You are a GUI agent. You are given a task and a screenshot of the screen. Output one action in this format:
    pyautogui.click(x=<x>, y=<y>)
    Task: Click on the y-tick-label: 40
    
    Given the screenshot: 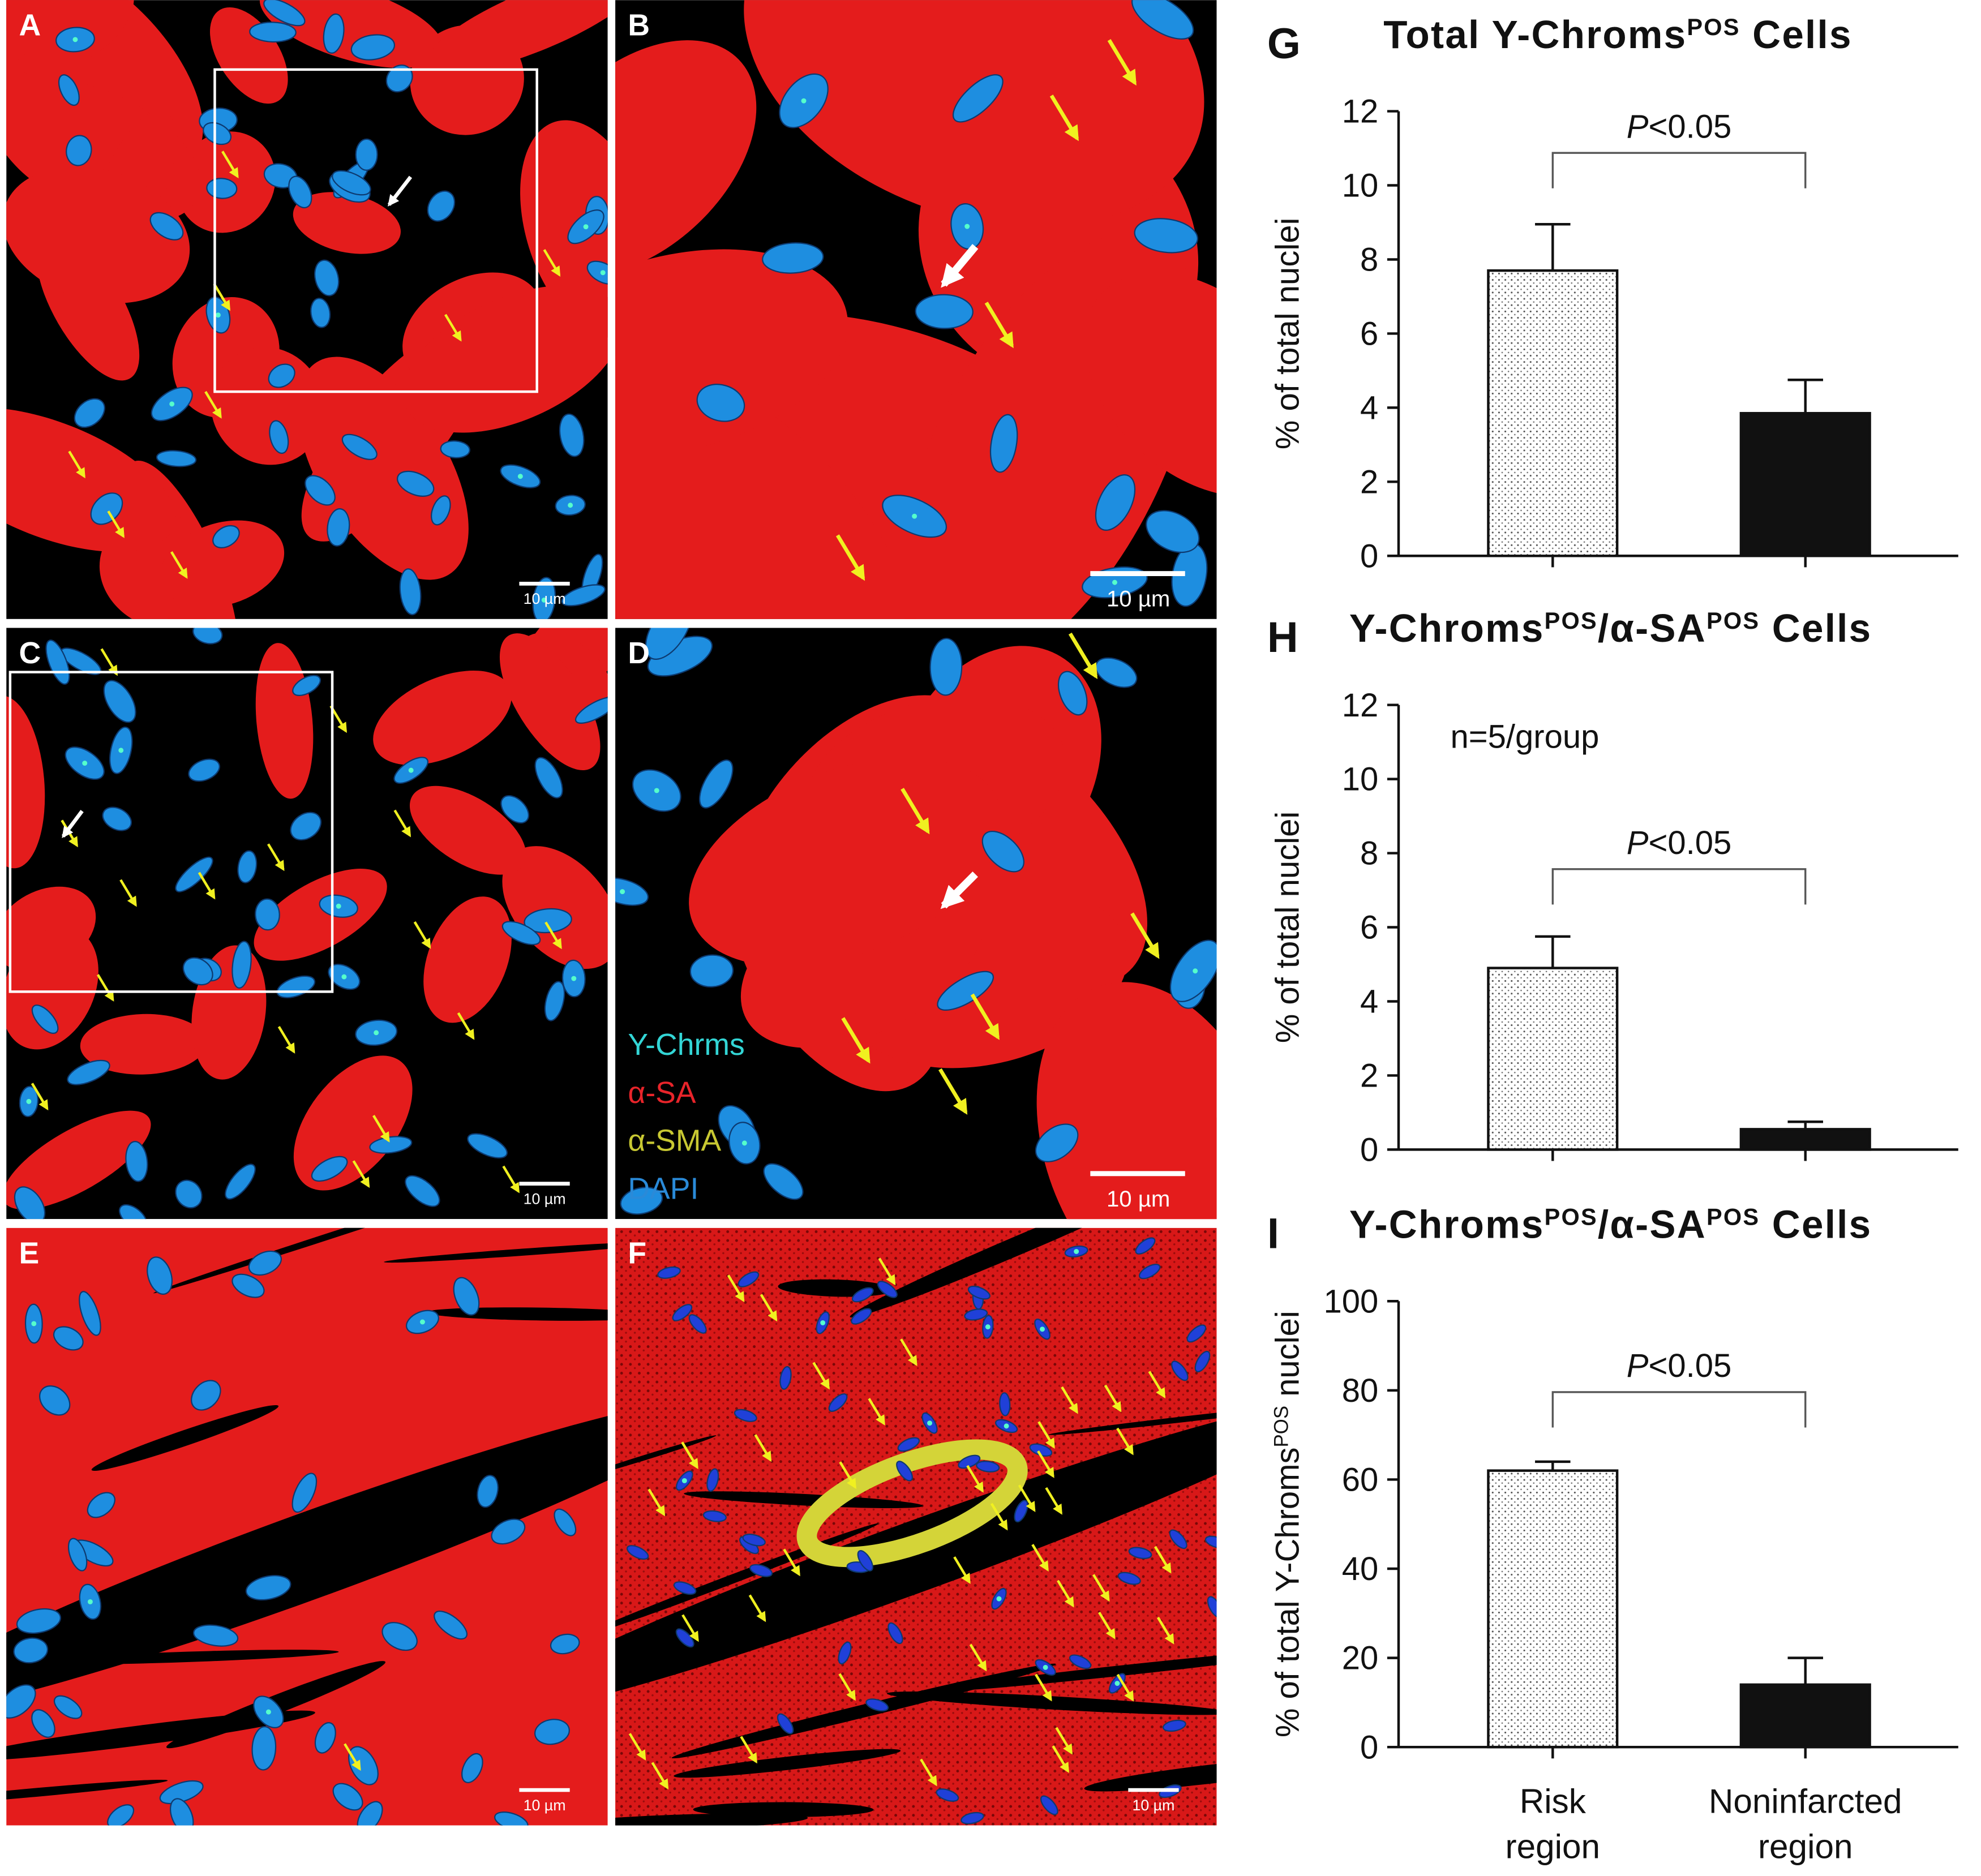 What is the action you would take?
    pyautogui.click(x=1360, y=1569)
    